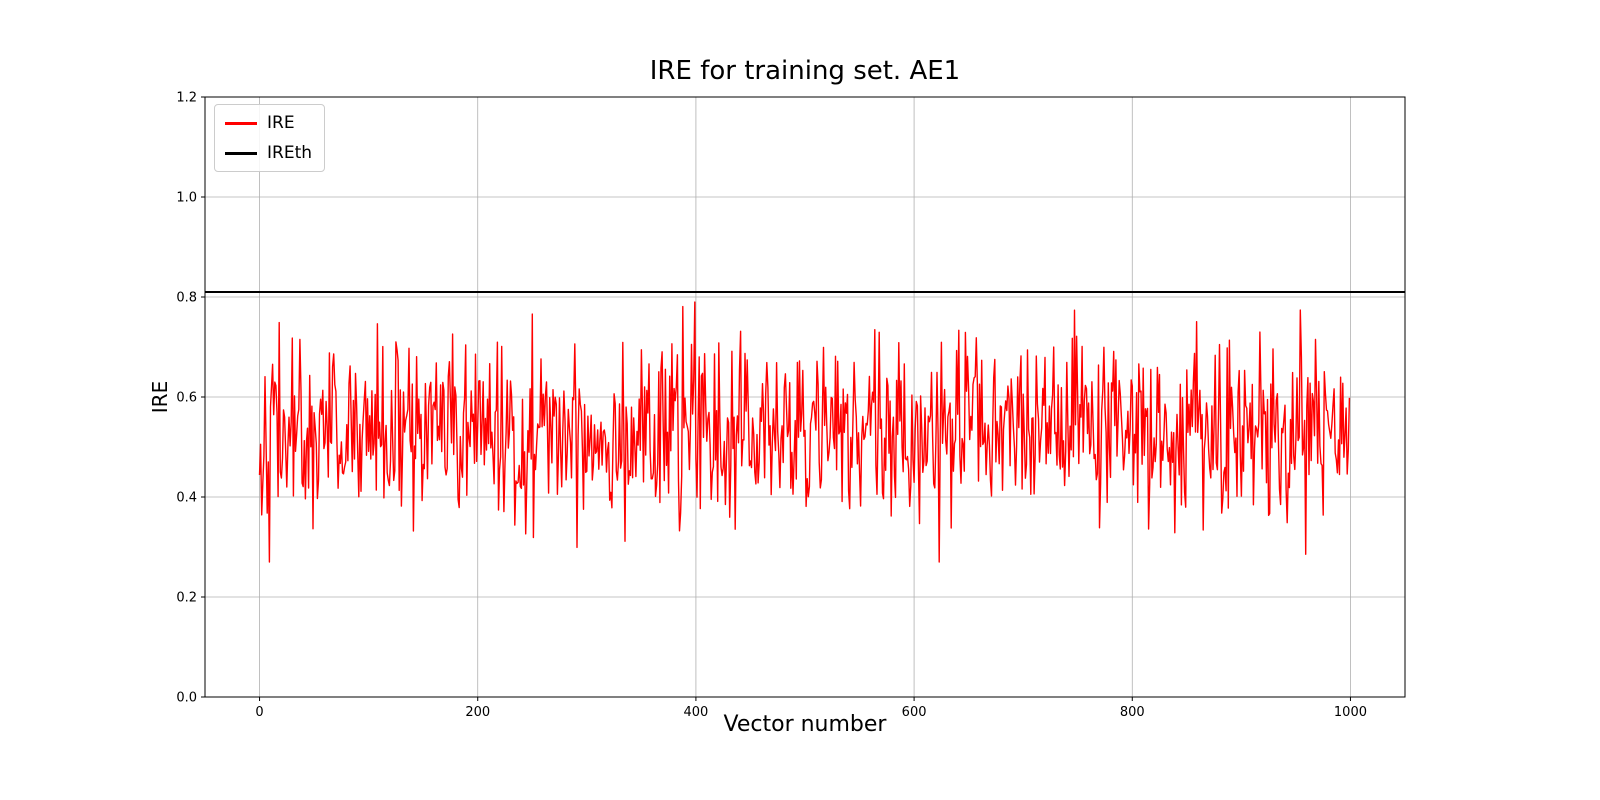 This screenshot has width=1600, height=800. What do you see at coordinates (1350, 712) in the screenshot?
I see `x-tick-label: 1000` at bounding box center [1350, 712].